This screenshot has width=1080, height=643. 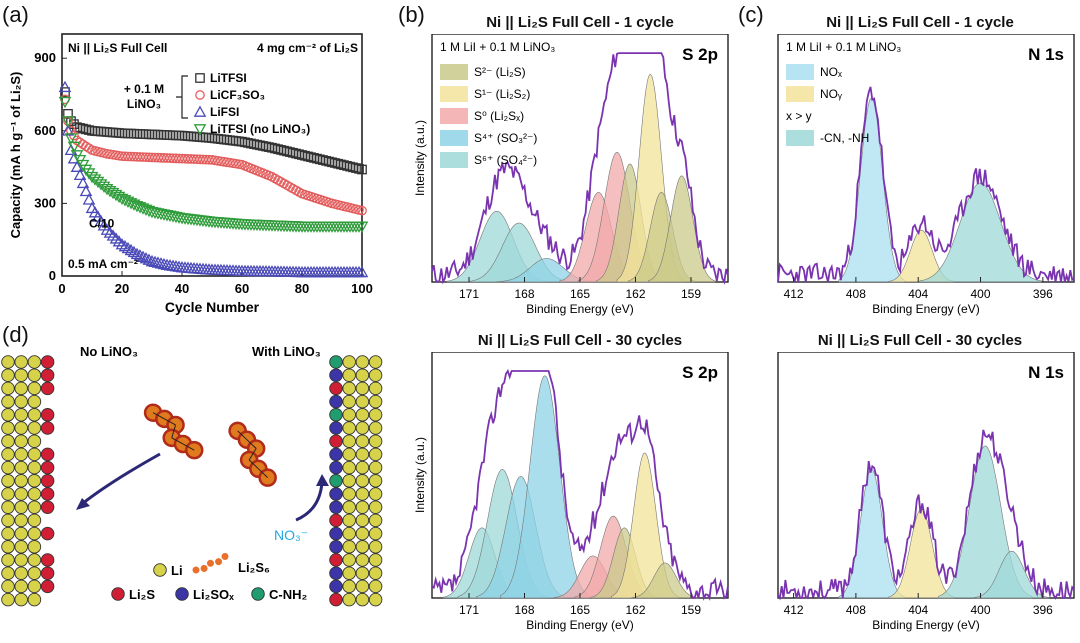 What do you see at coordinates (61, 288) in the screenshot?
I see `x-tick-label: 0` at bounding box center [61, 288].